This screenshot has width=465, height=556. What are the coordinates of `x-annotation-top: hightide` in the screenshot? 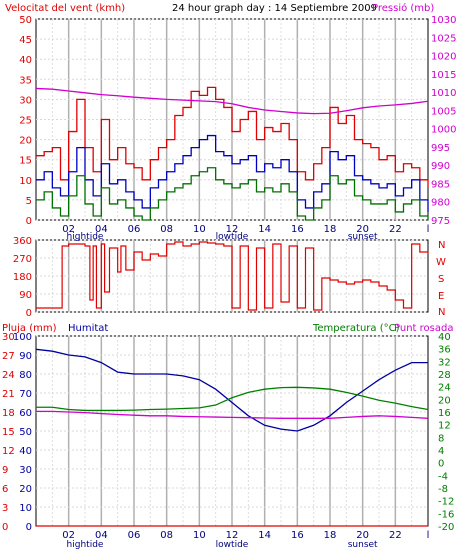 It's located at (85, 237).